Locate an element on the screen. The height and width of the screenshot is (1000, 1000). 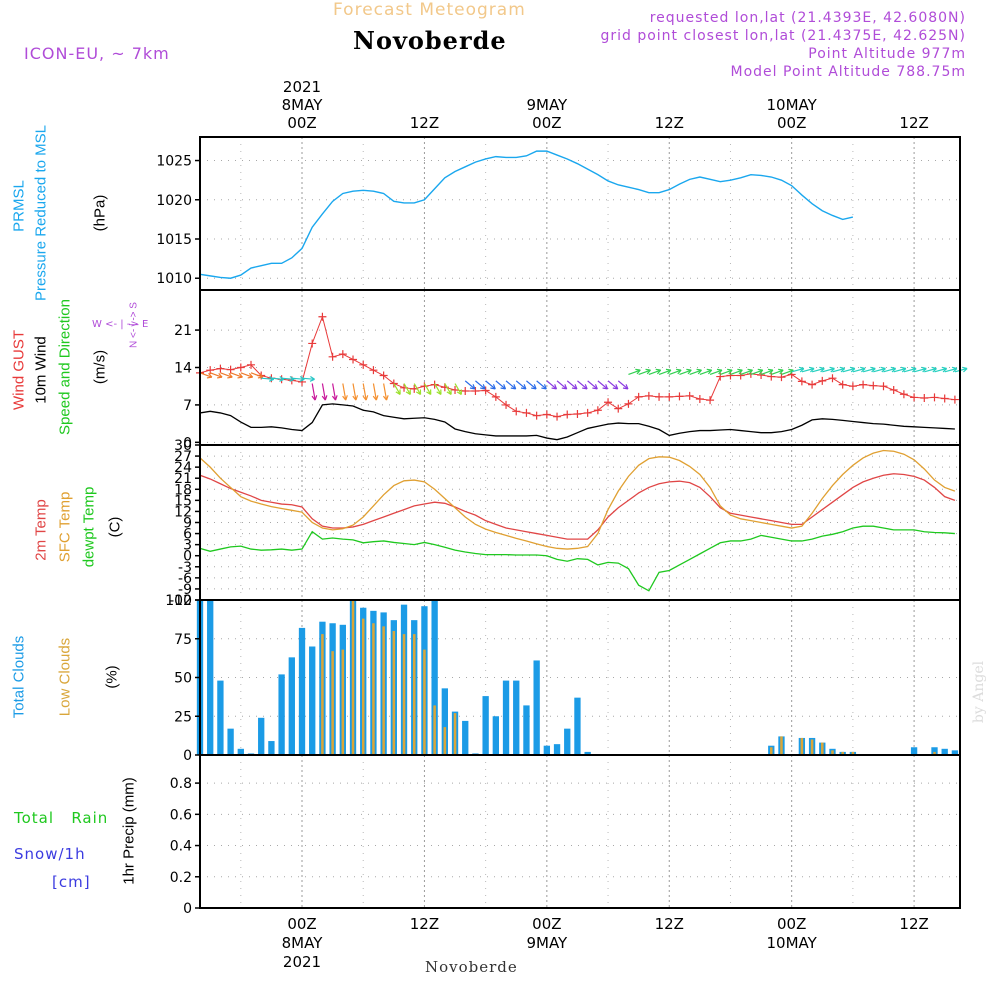
y-tick-label: -9 is located at coordinates (185, 590).